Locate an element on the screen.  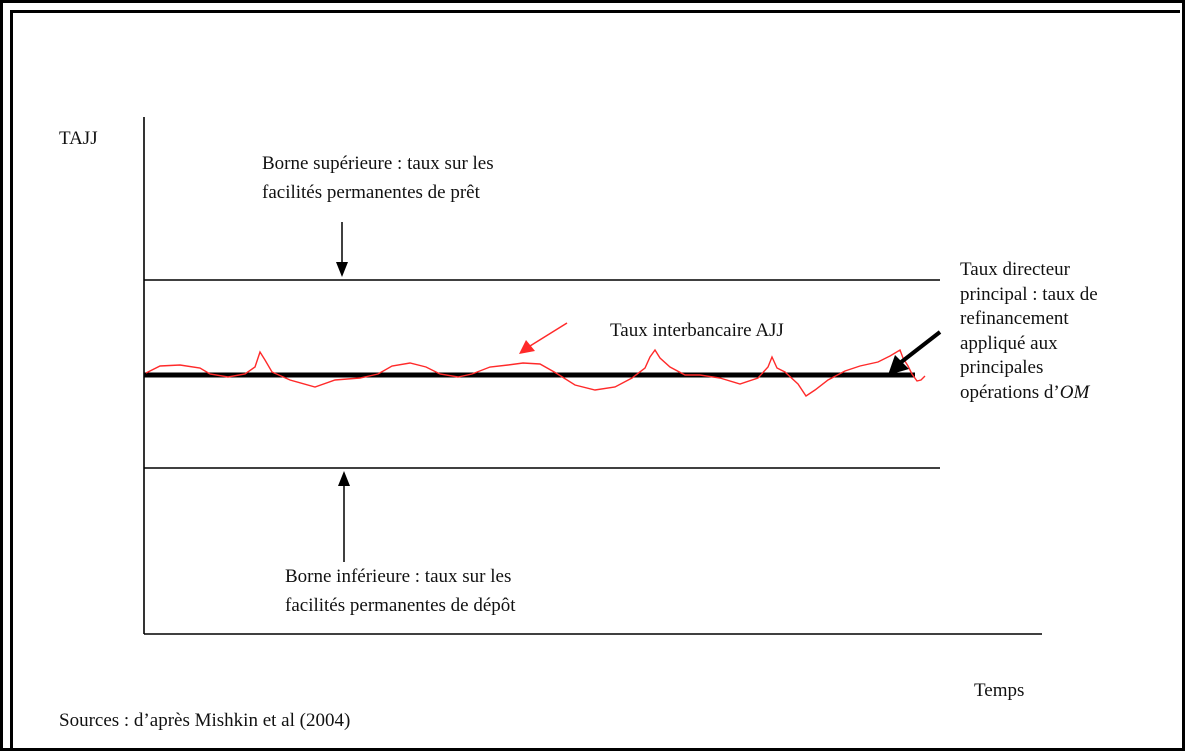
policy-rate-label-line-3: refinancement is located at coordinates (1014, 318).